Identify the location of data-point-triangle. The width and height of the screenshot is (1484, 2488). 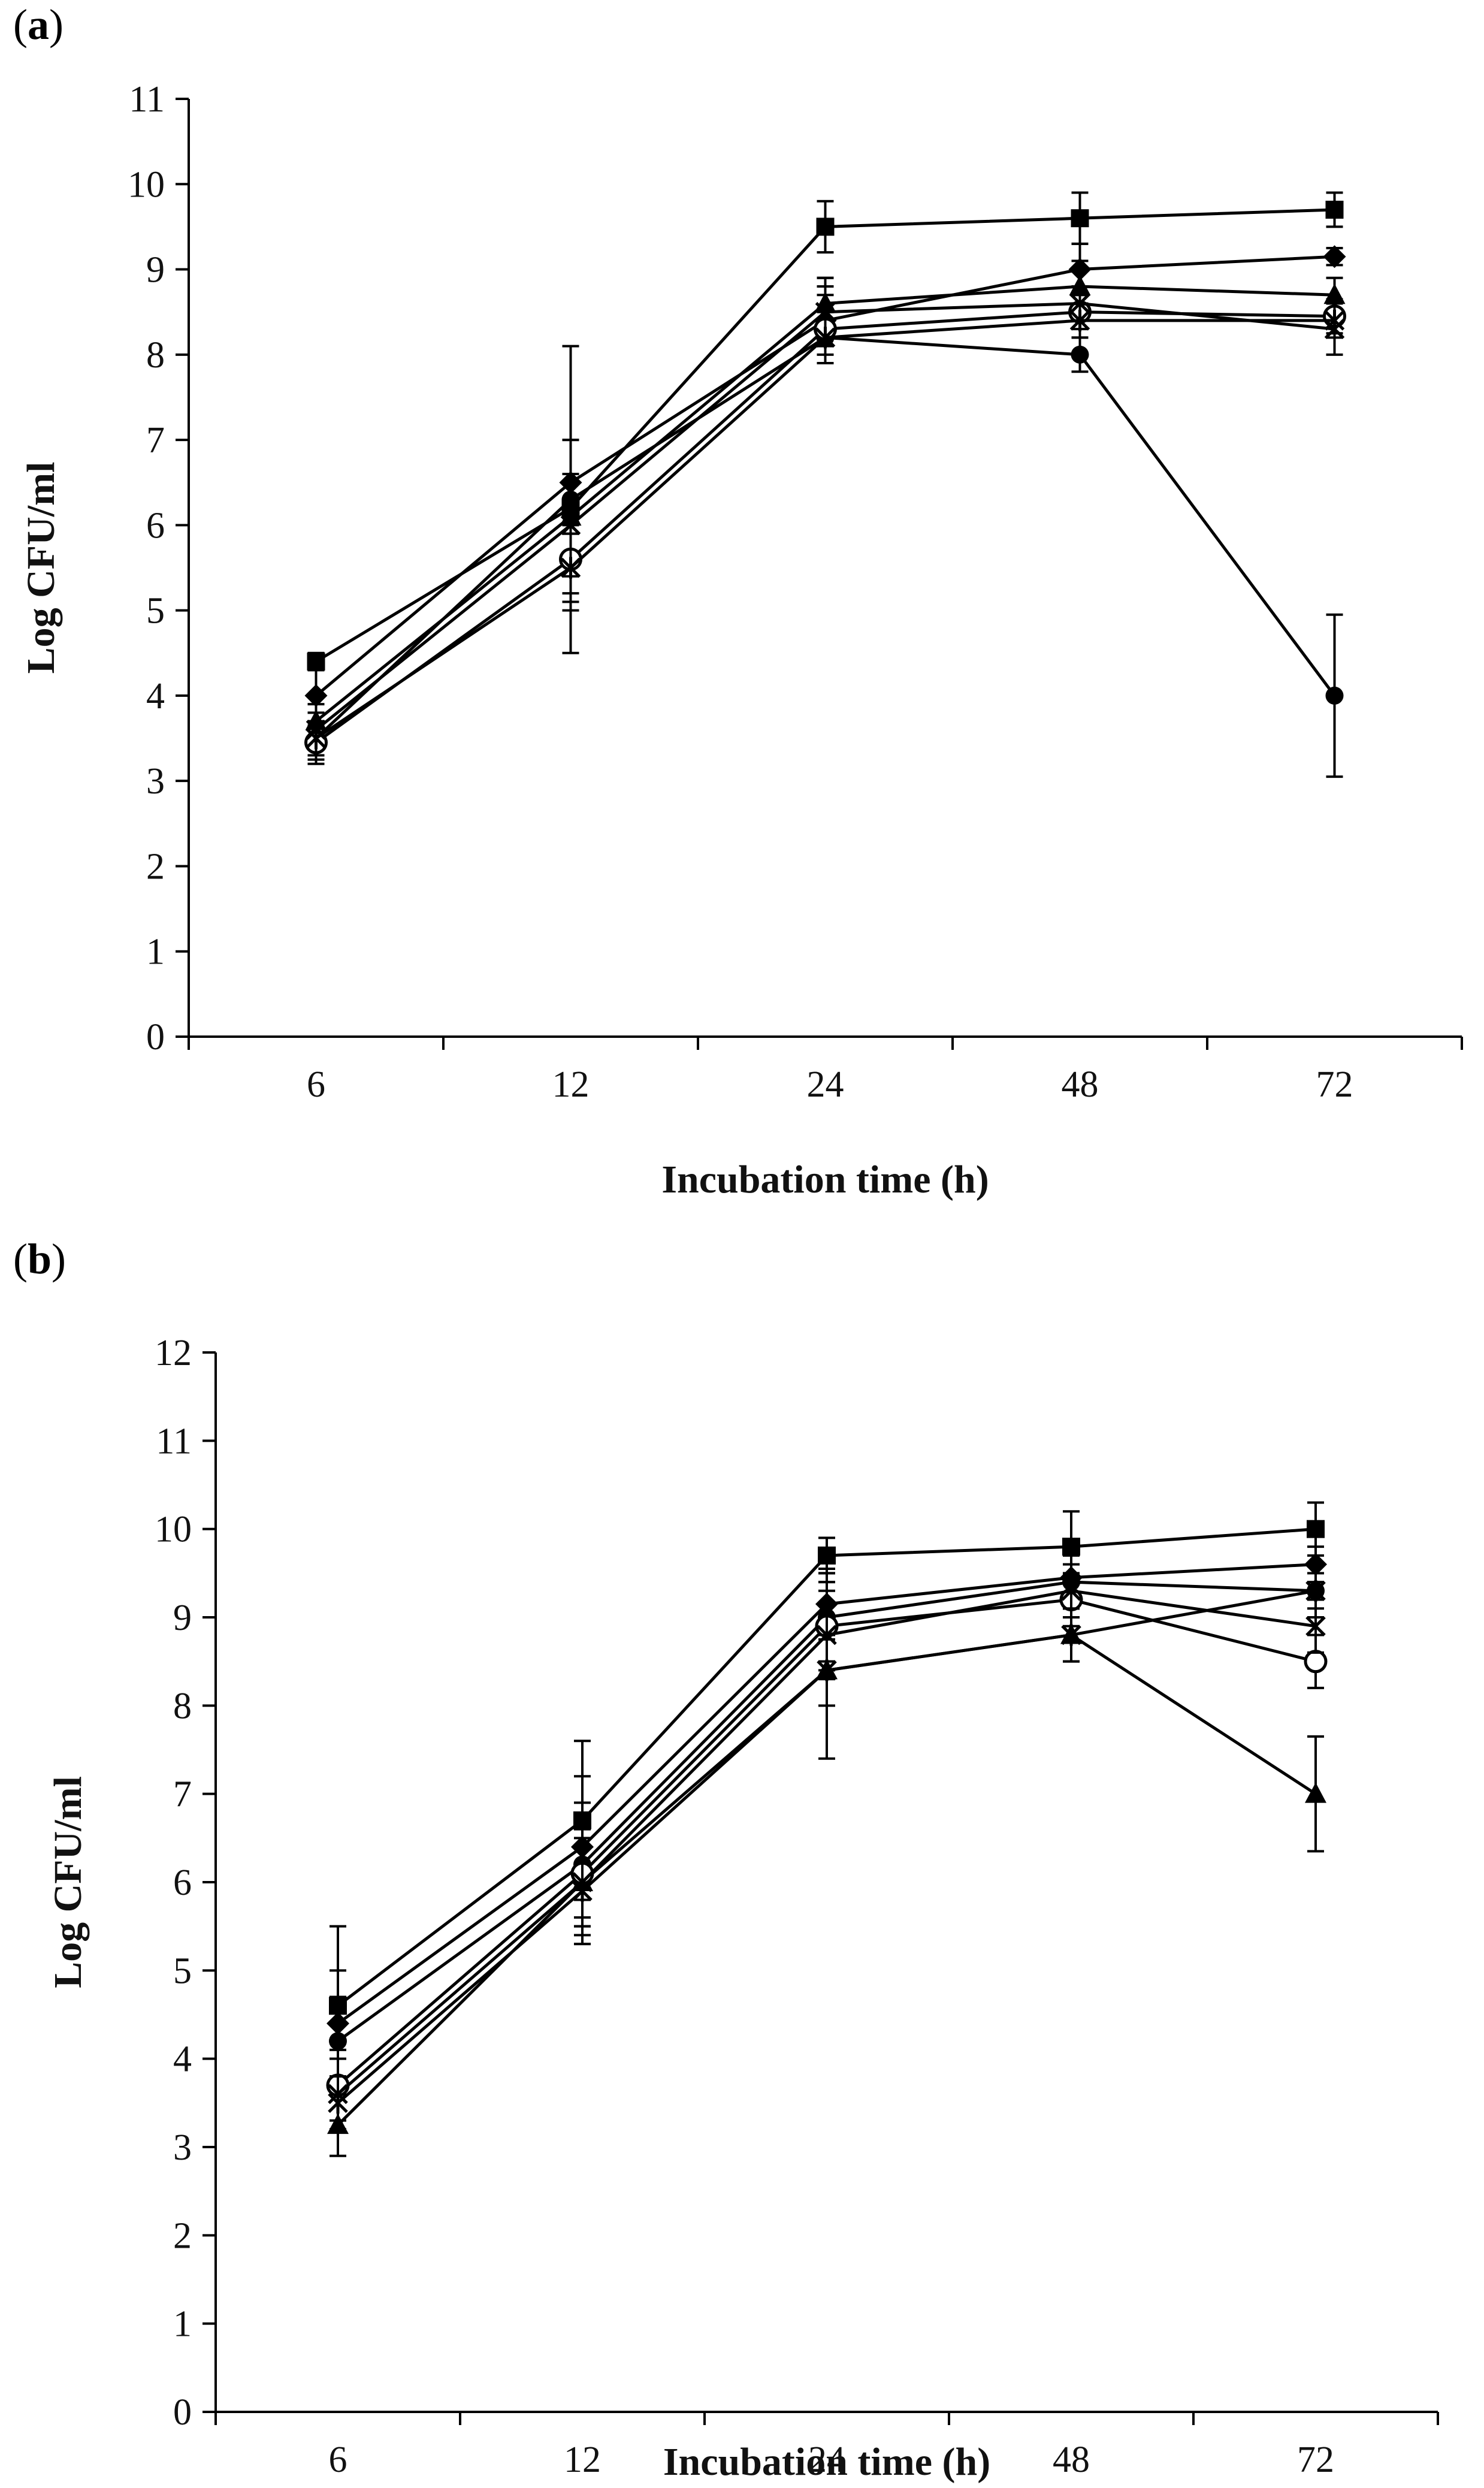
(1315, 1792).